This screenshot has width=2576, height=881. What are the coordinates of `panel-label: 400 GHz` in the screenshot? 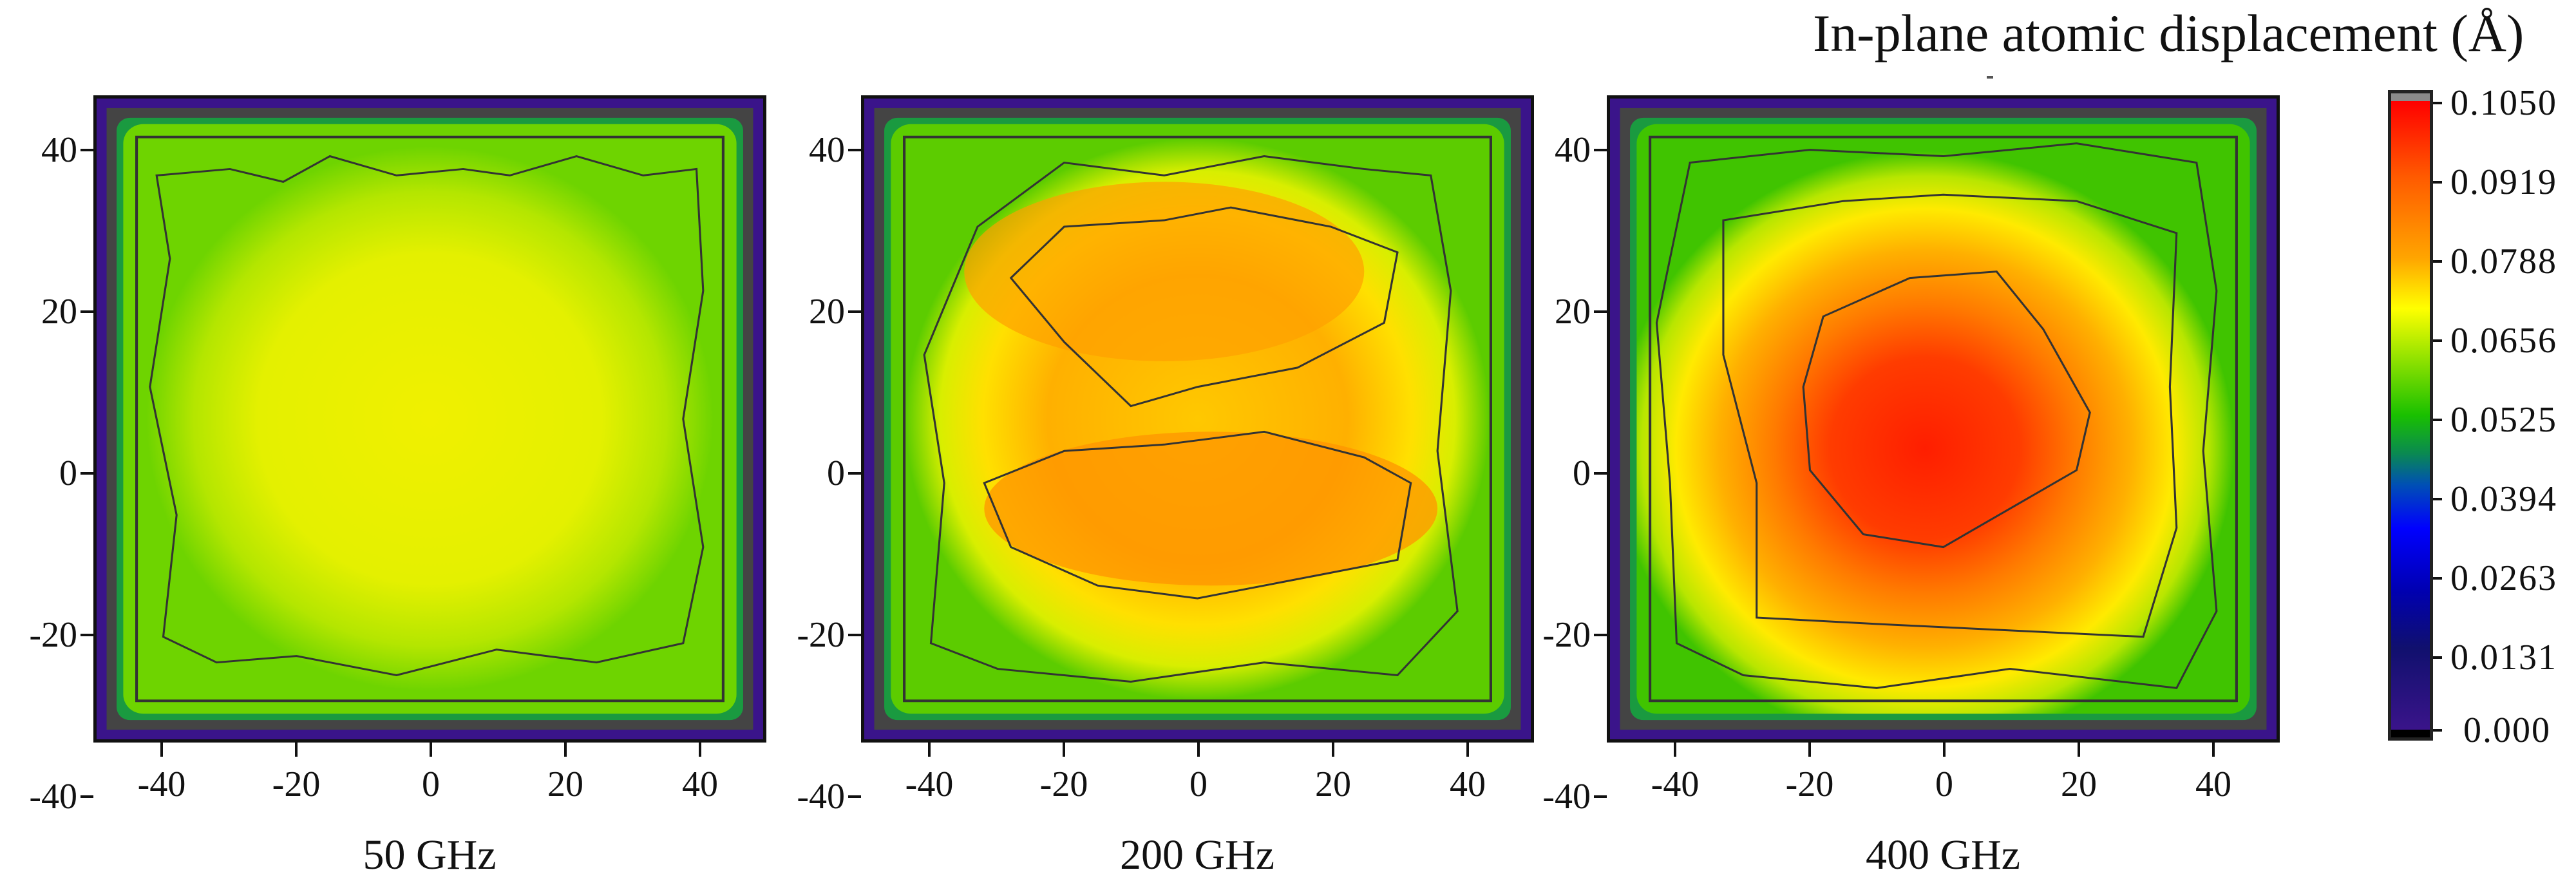 It's located at (1943, 854).